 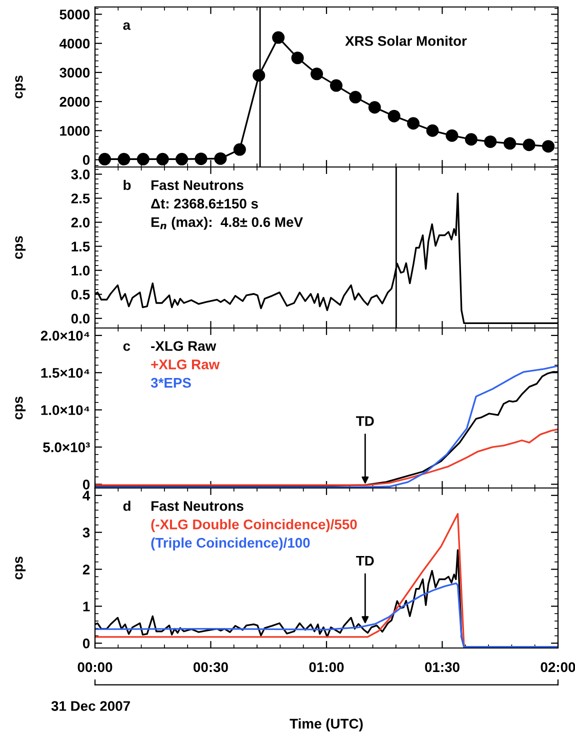 What do you see at coordinates (211, 667) in the screenshot?
I see `x-tick-label: 00:30` at bounding box center [211, 667].